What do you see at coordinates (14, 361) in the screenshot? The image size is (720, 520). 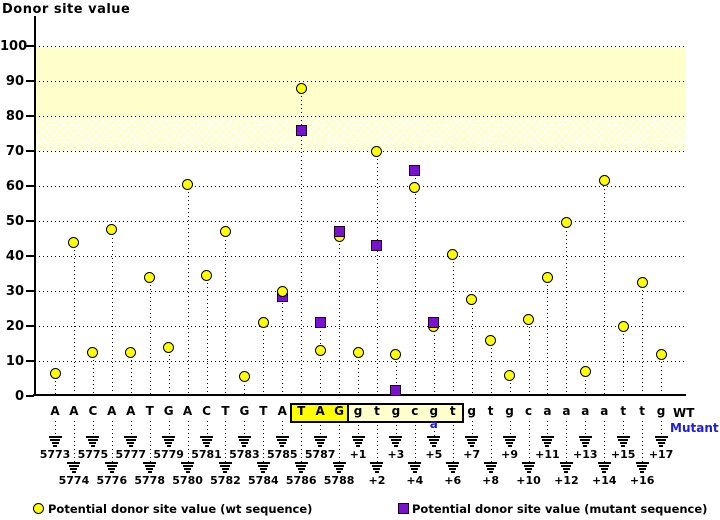 I see `y-tick-label-10: 10` at bounding box center [14, 361].